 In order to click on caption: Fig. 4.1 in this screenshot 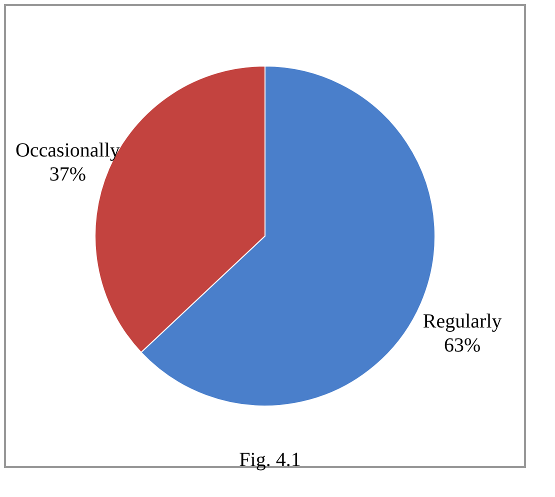, I will do `click(270, 460)`.